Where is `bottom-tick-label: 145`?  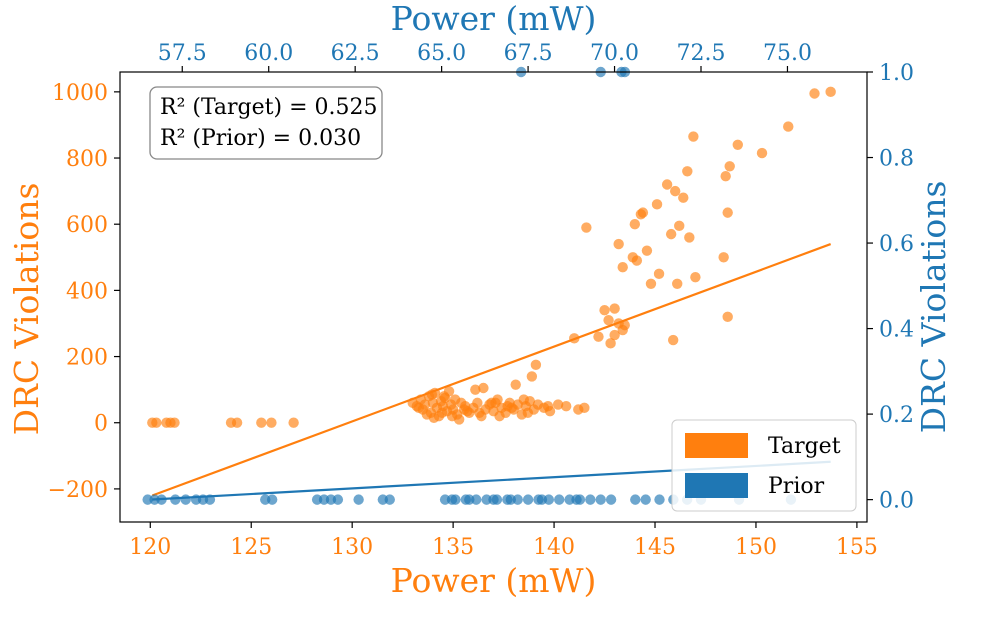 bottom-tick-label: 145 is located at coordinates (655, 547).